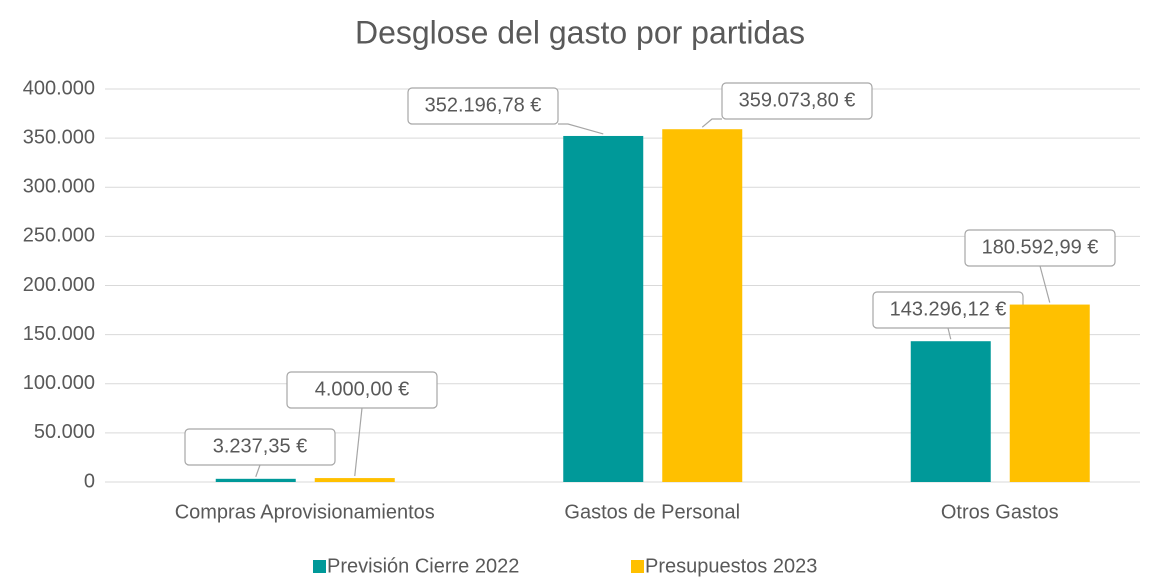 The image size is (1163, 579). What do you see at coordinates (59, 383) in the screenshot?
I see `y-tick-label: 100.000` at bounding box center [59, 383].